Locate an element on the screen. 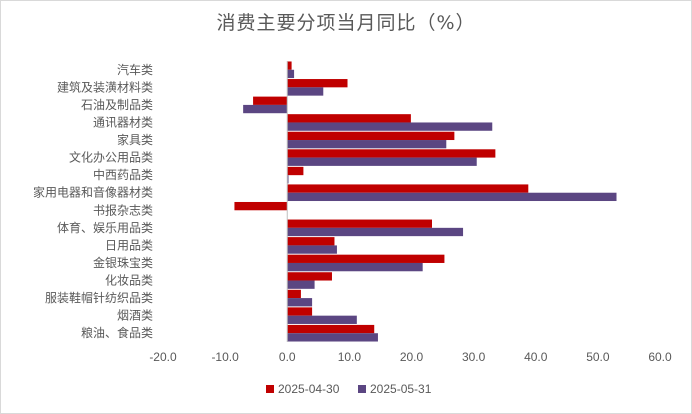 Image resolution: width=692 pixels, height=414 pixels. category-label: 文化办公用品类 is located at coordinates (111, 157).